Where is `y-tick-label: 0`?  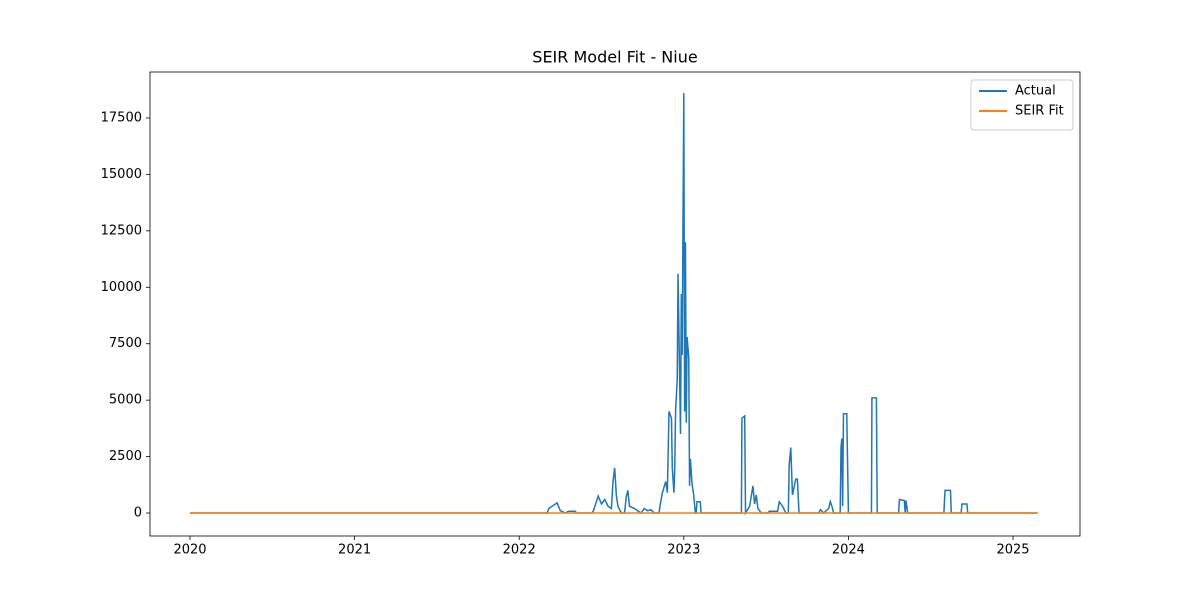 y-tick-label: 0 is located at coordinates (138, 512).